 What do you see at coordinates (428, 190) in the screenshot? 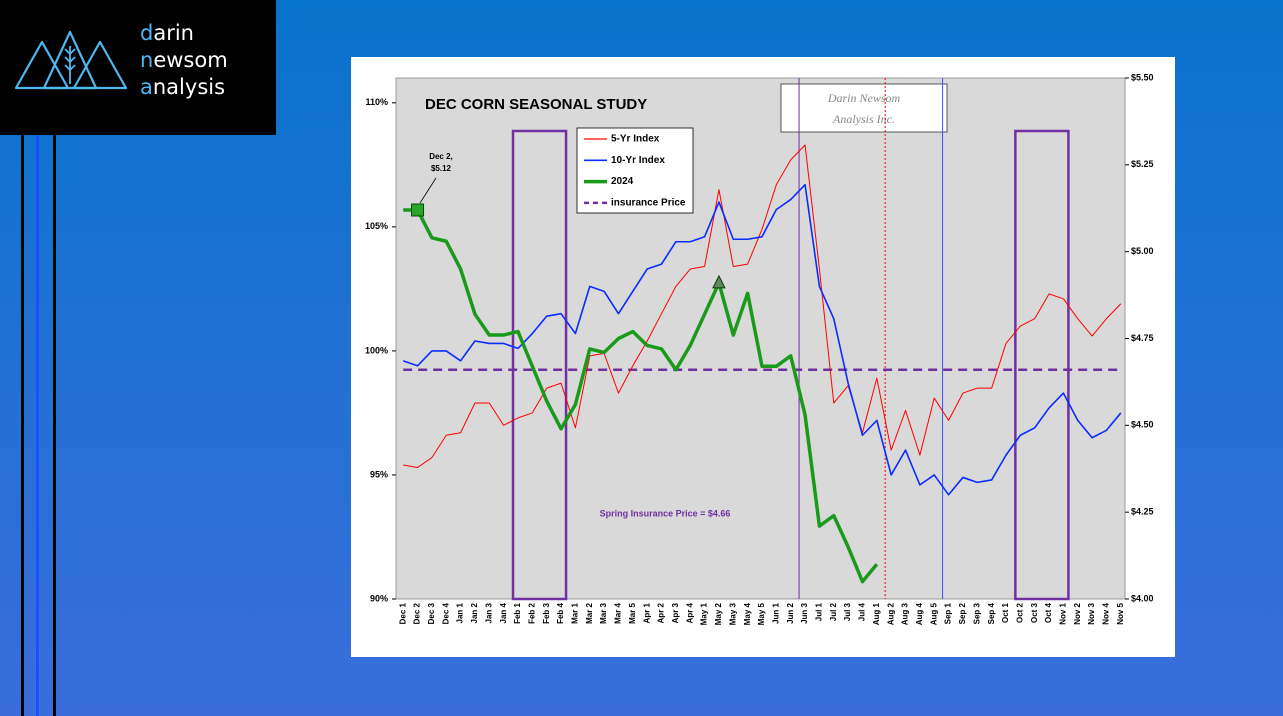
I see `annotation-leader` at bounding box center [428, 190].